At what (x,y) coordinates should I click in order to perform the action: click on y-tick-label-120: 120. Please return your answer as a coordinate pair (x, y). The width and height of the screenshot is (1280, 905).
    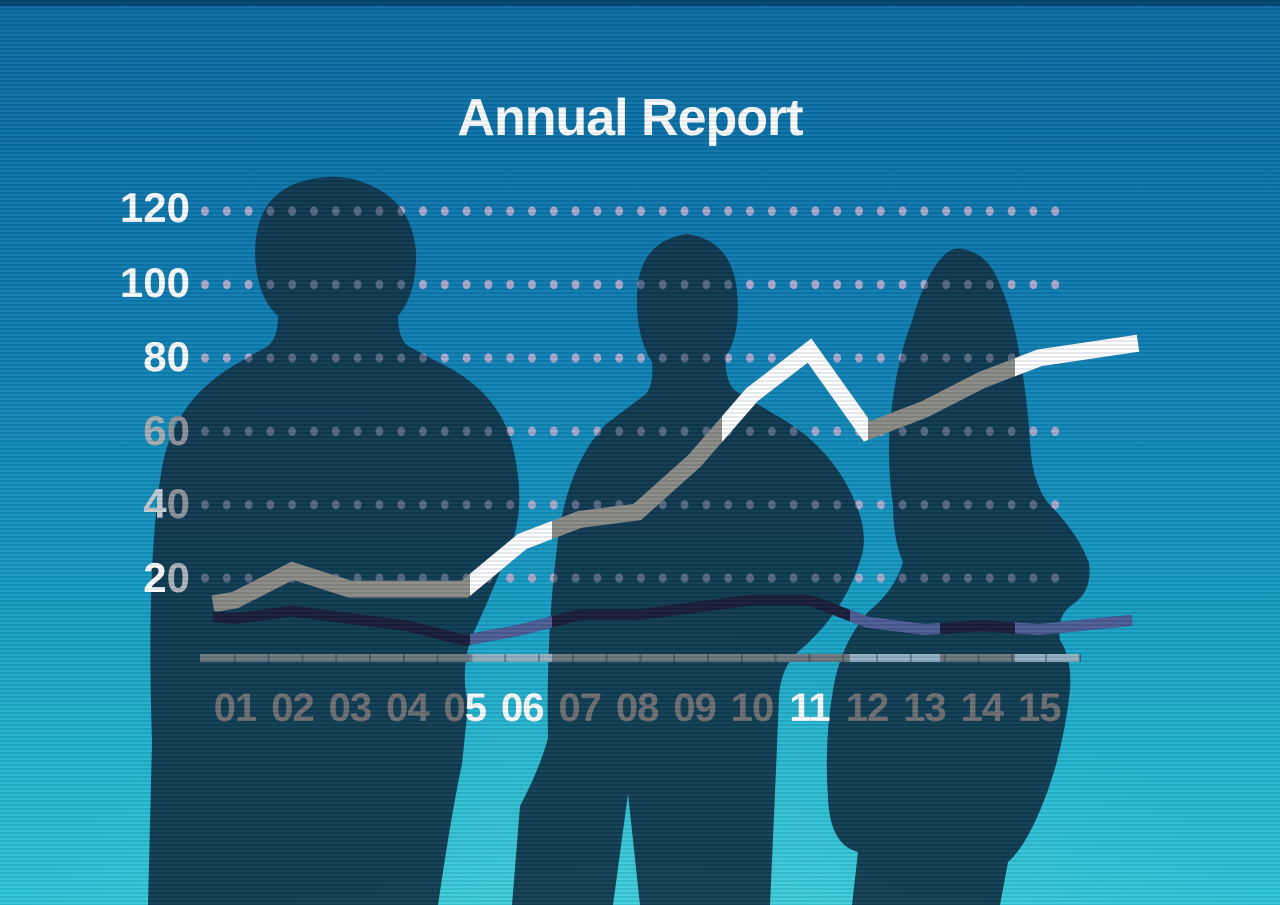
    Looking at the image, I should click on (154, 207).